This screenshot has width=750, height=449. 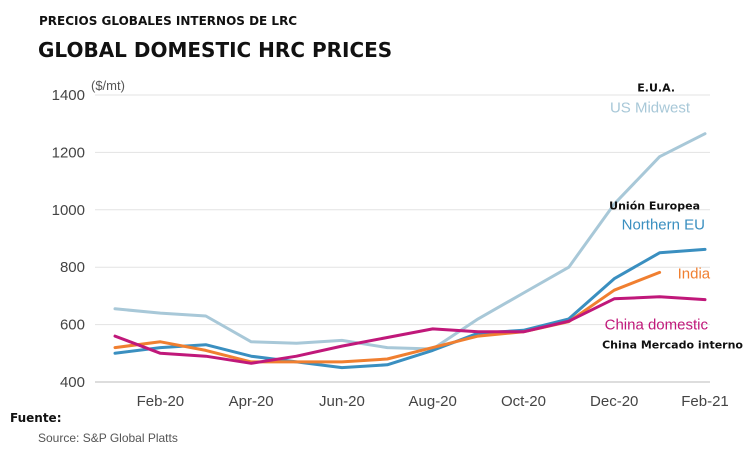 What do you see at coordinates (72, 382) in the screenshot?
I see `y-tick-label-400: 400` at bounding box center [72, 382].